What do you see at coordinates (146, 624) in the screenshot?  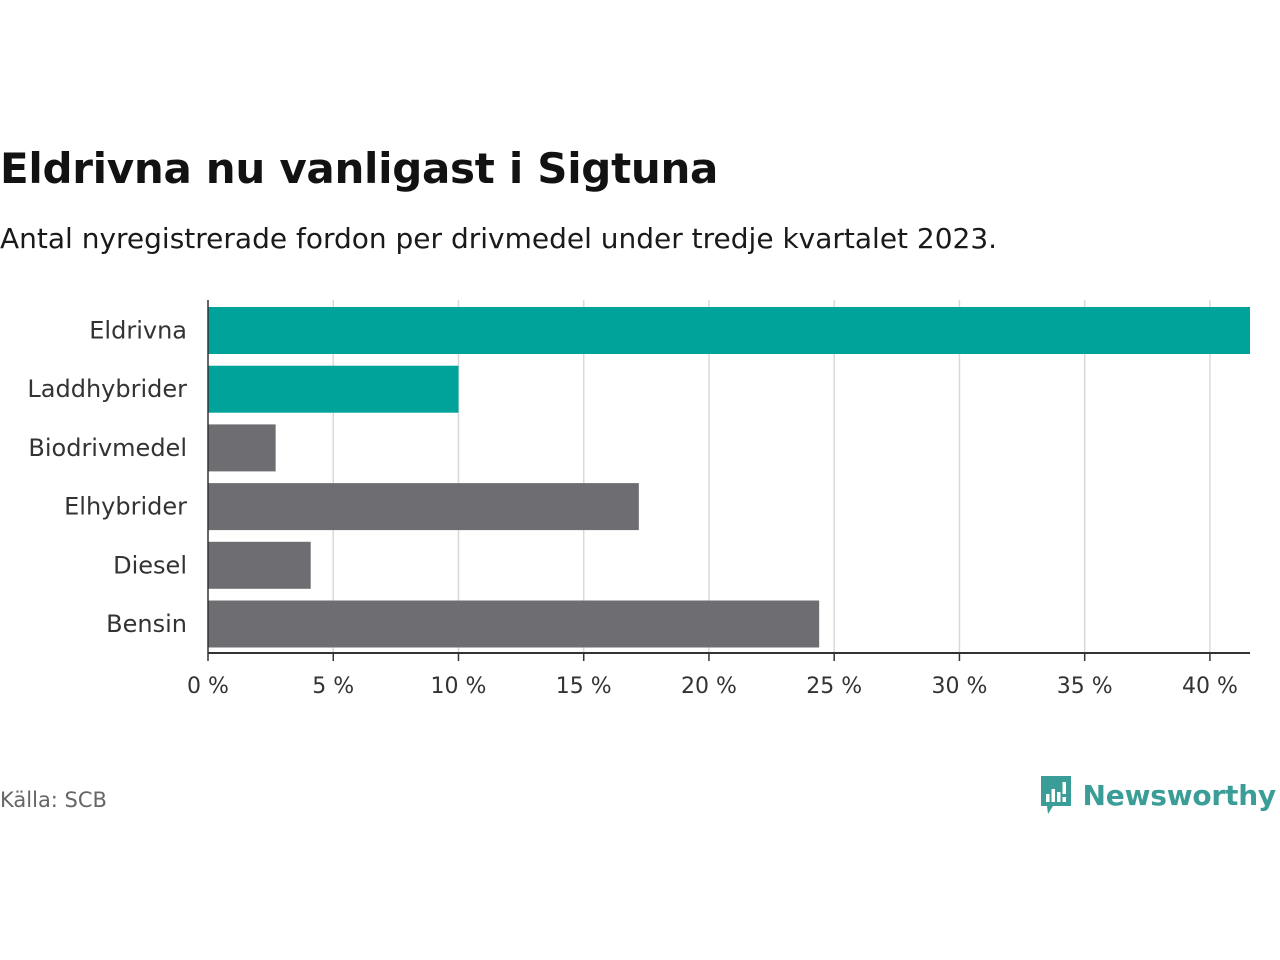 I see `category-label: Bensin` at bounding box center [146, 624].